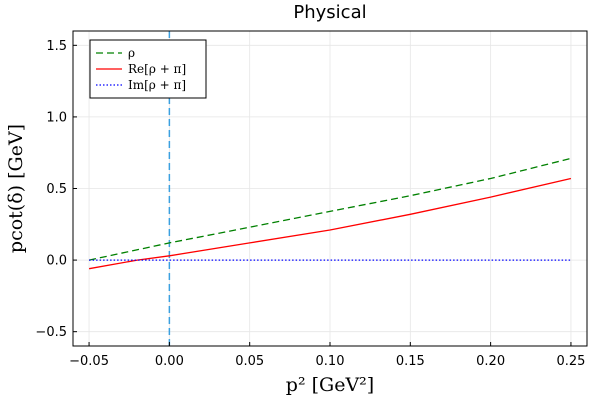 Image resolution: width=600 pixels, height=405 pixels. Describe the element at coordinates (410, 361) in the screenshot. I see `x-tick-label: 0.15` at that location.